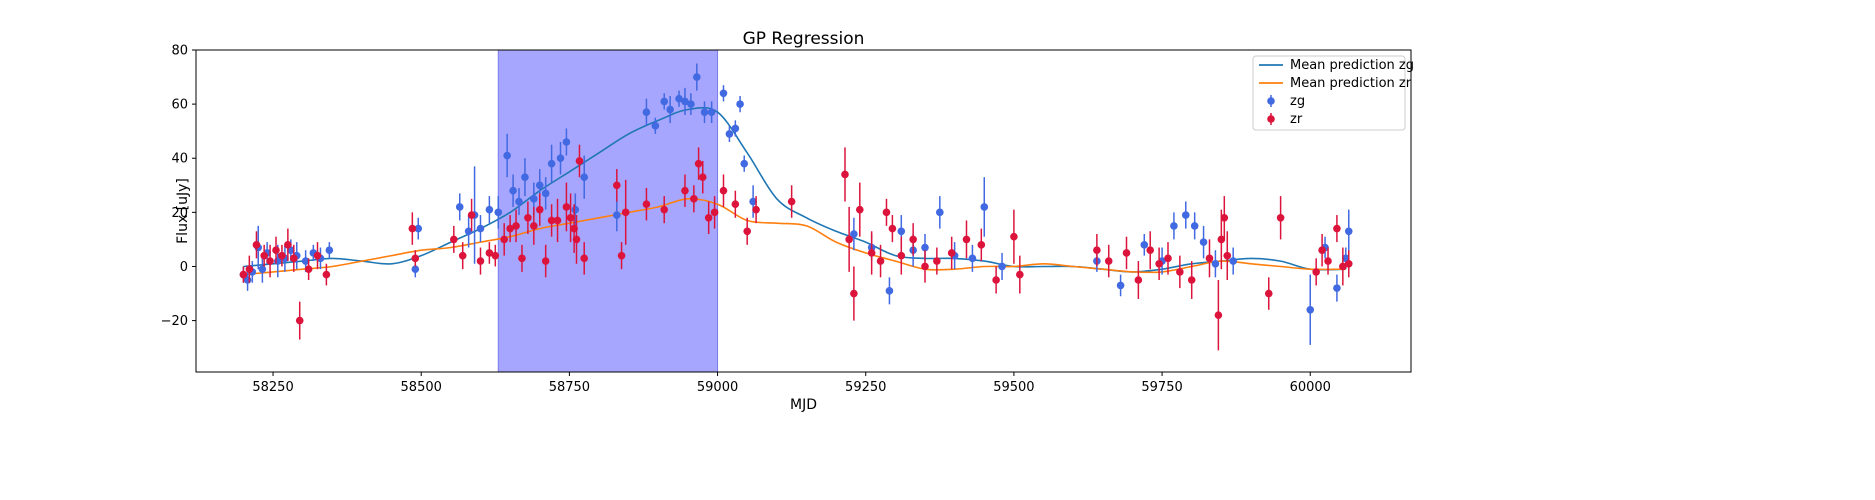 This screenshot has width=1875, height=500. I want to click on x-tick-label: 59750, so click(1161, 387).